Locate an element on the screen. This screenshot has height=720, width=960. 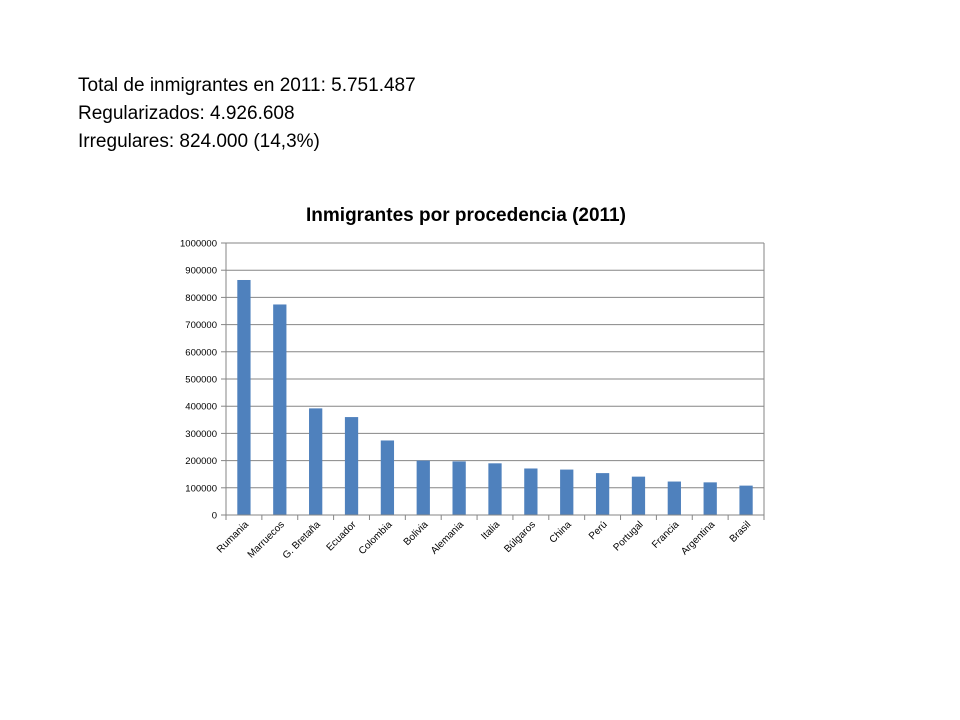
x-tick-label: Francia is located at coordinates (666, 535).